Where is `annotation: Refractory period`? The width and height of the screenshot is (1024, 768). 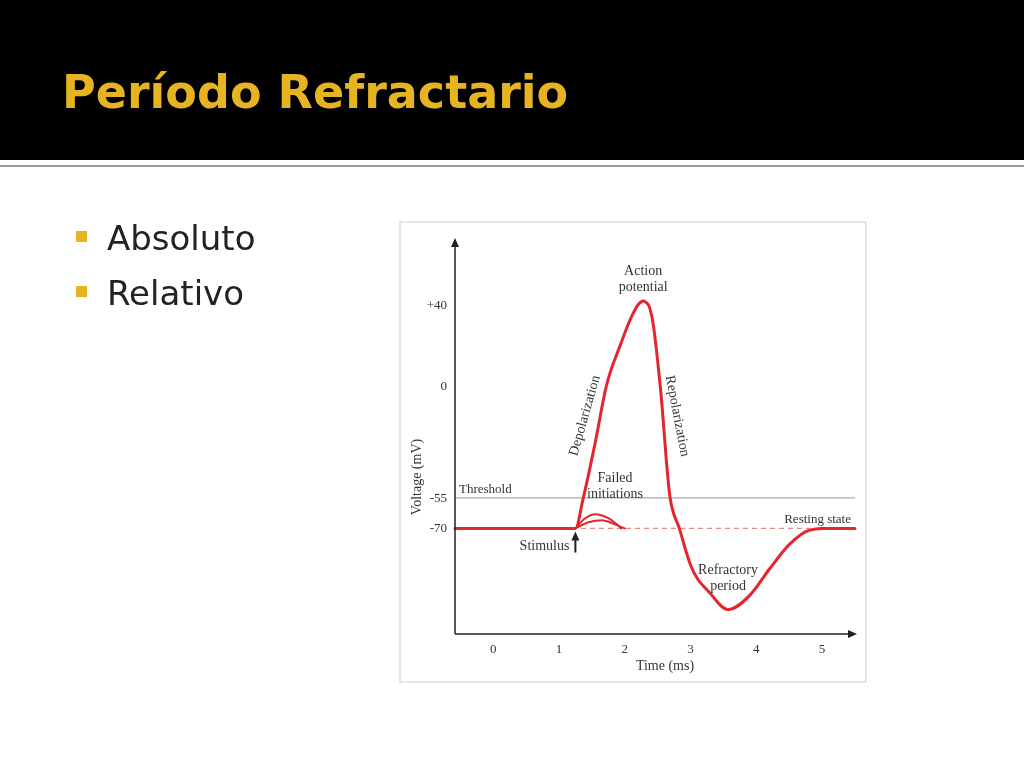 annotation: Refractory period is located at coordinates (728, 577).